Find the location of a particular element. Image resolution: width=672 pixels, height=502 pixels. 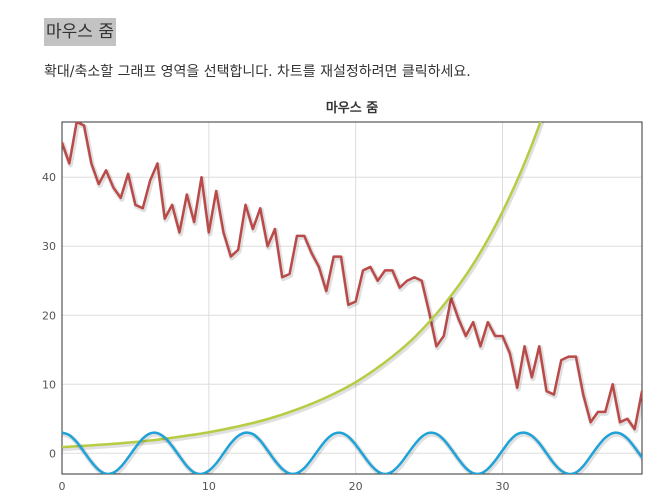

x-tick-label: 0 is located at coordinates (62, 486).